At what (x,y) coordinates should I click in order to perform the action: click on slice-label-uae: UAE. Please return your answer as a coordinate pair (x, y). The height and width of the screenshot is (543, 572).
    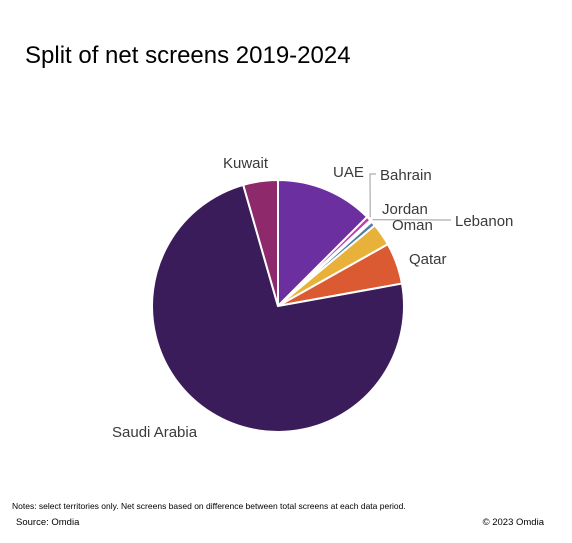
    Looking at the image, I should click on (348, 172).